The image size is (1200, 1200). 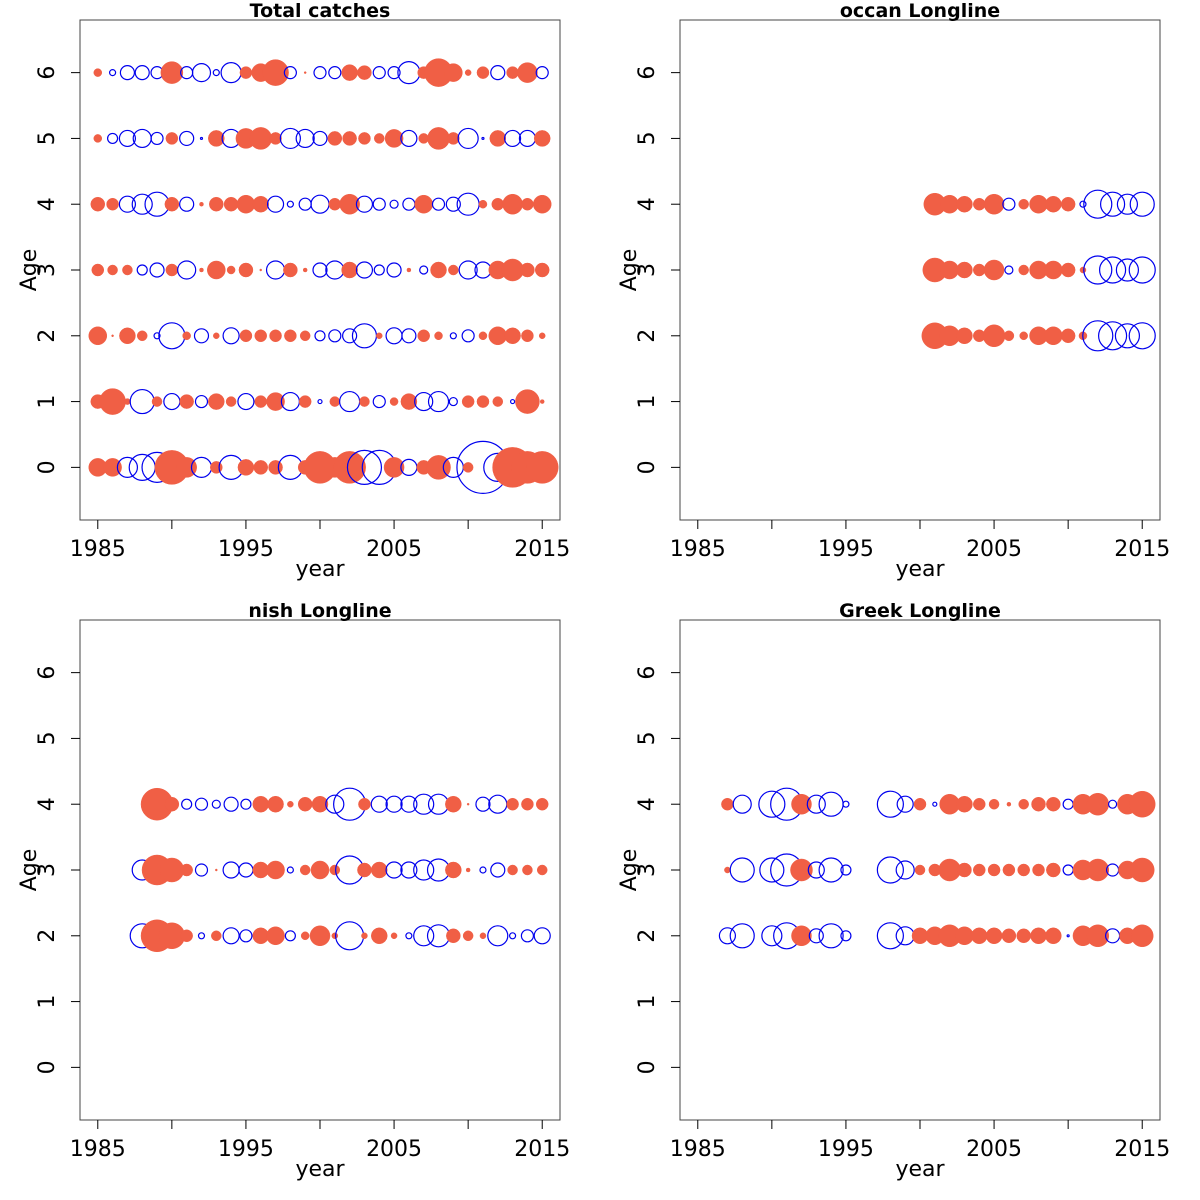 What do you see at coordinates (47, 138) in the screenshot?
I see `y-tick-label: 5` at bounding box center [47, 138].